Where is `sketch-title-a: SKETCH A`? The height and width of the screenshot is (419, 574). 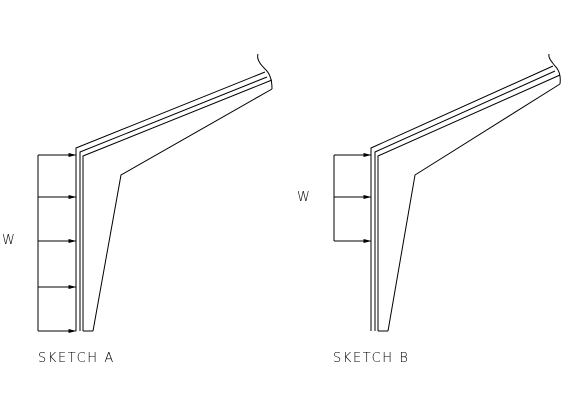 sketch-title-a: SKETCH A is located at coordinates (76, 358).